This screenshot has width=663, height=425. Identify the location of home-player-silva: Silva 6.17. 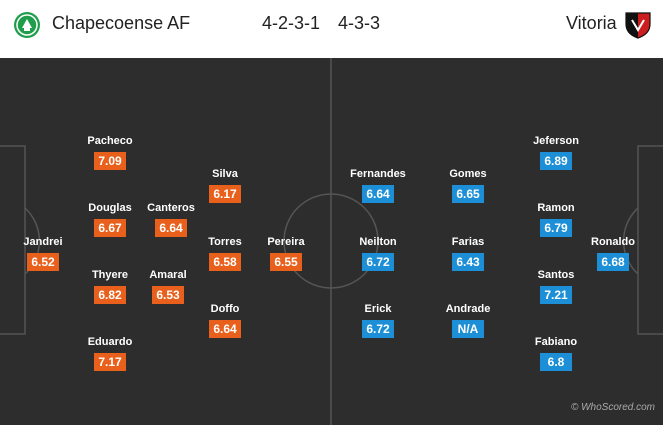
(225, 185).